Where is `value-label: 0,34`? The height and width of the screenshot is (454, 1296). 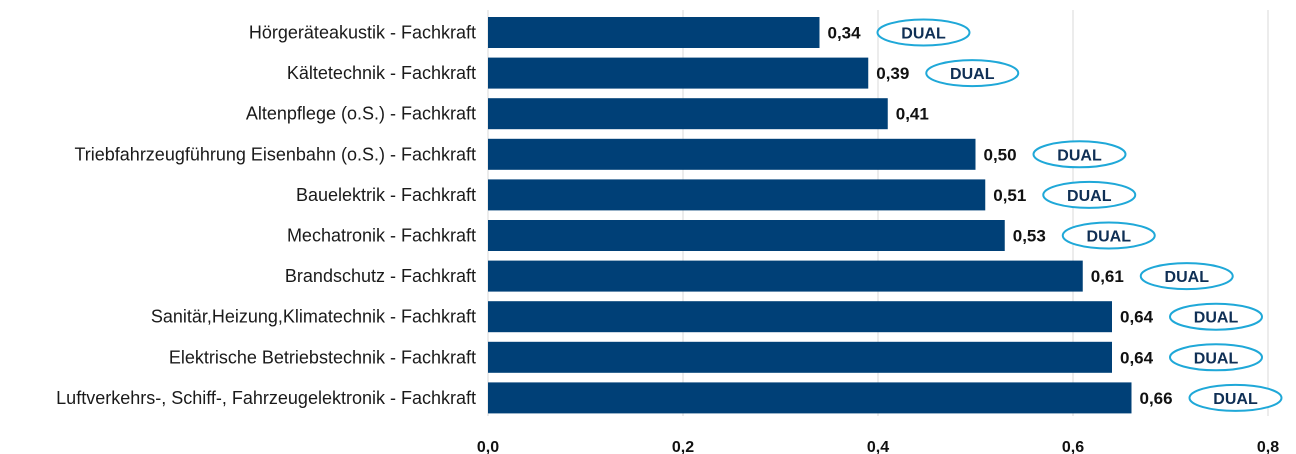
value-label: 0,34 is located at coordinates (845, 33).